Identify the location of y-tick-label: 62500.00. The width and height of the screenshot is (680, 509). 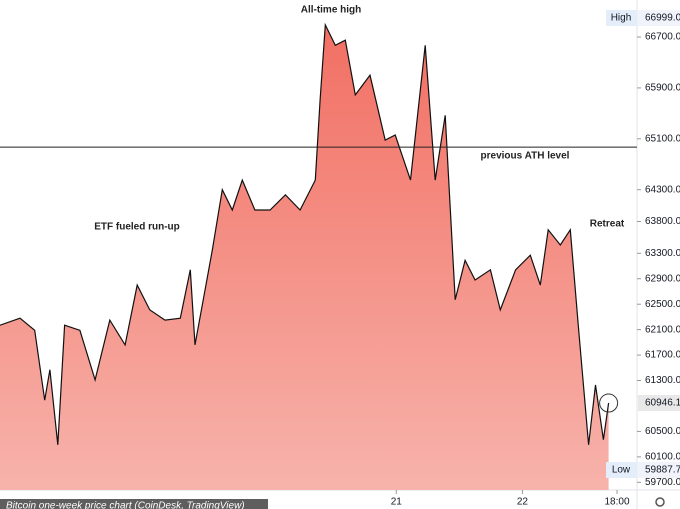
(662, 304).